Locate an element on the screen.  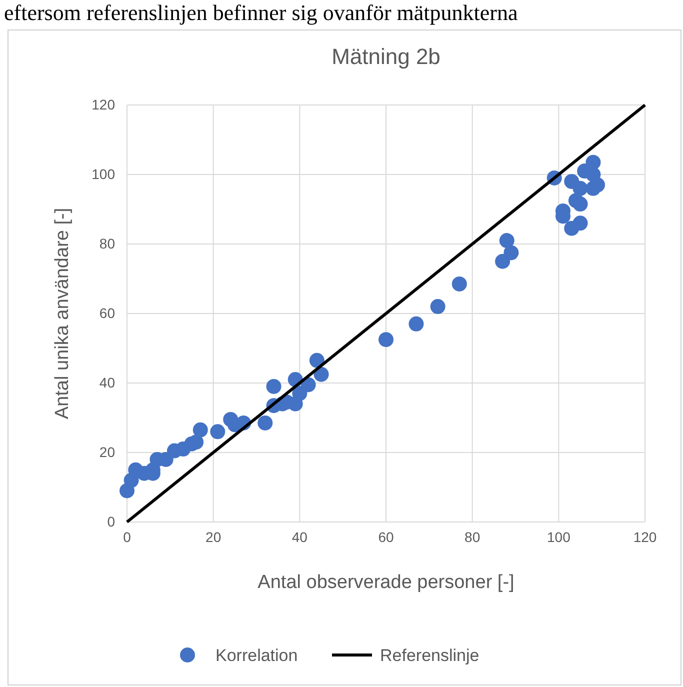
x-axis-title: Antal observerade personer [-] is located at coordinates (386, 582).